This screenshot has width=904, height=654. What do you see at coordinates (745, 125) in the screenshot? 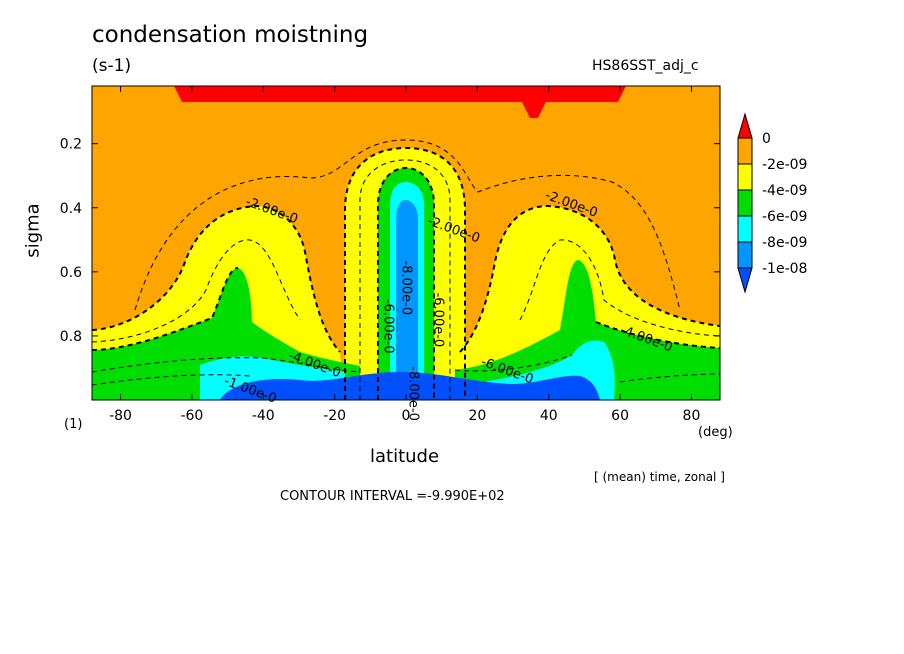
I see `colorbar-top-arrow` at bounding box center [745, 125].